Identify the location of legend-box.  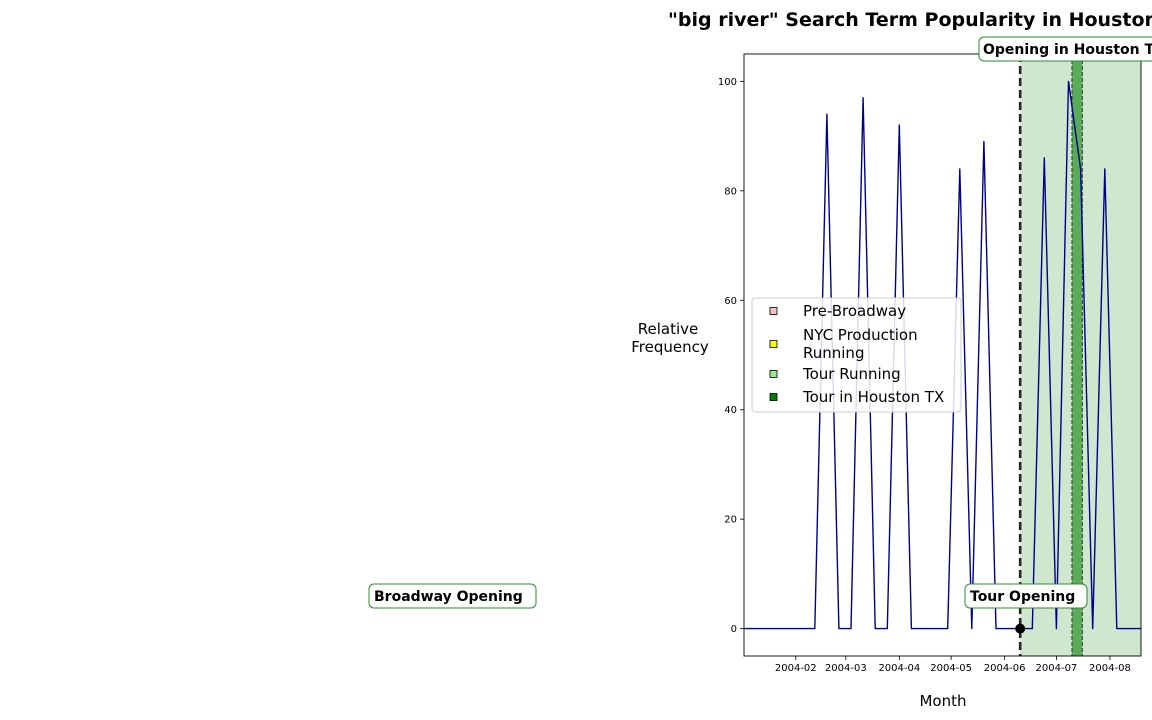
(856, 355).